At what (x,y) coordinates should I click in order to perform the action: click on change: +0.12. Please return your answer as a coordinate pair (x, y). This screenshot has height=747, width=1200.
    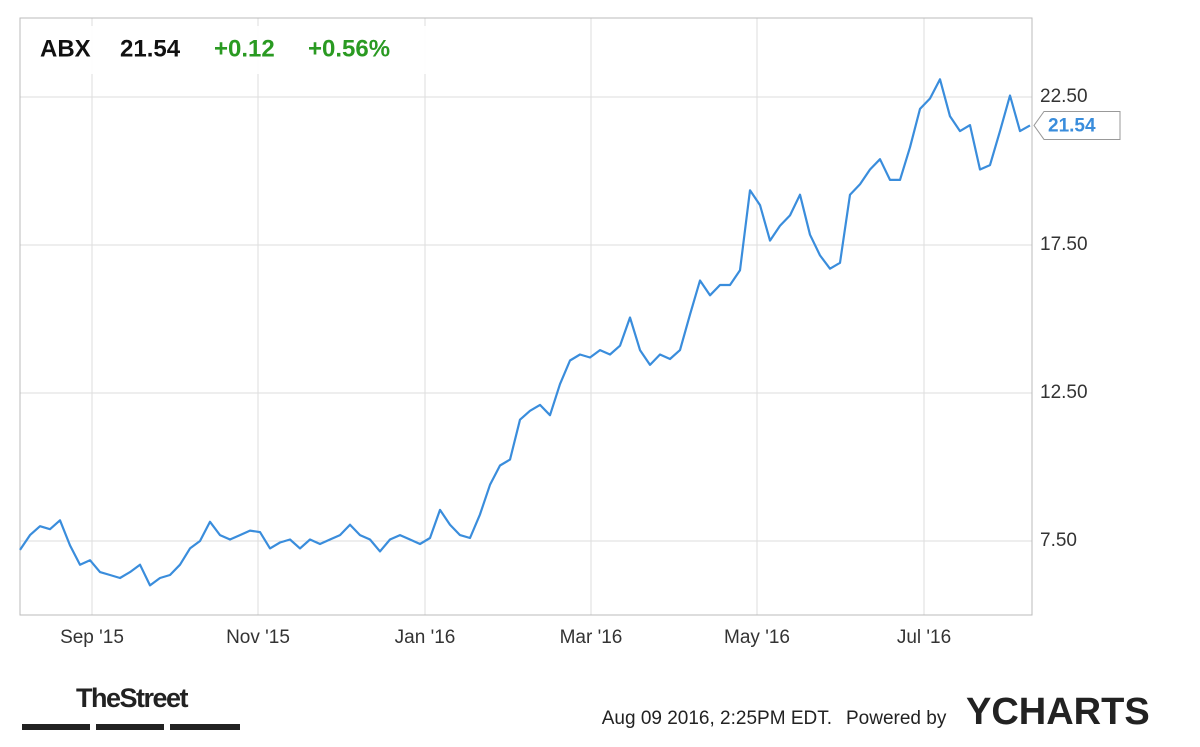
    Looking at the image, I should click on (244, 48).